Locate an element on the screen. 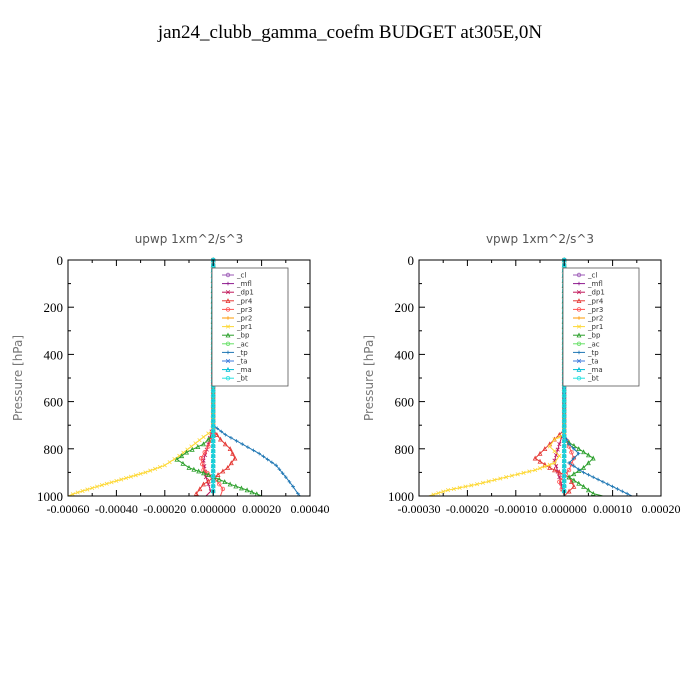 This screenshot has height=700, width=700. y-tick-label: 1000 is located at coordinates (401, 496).